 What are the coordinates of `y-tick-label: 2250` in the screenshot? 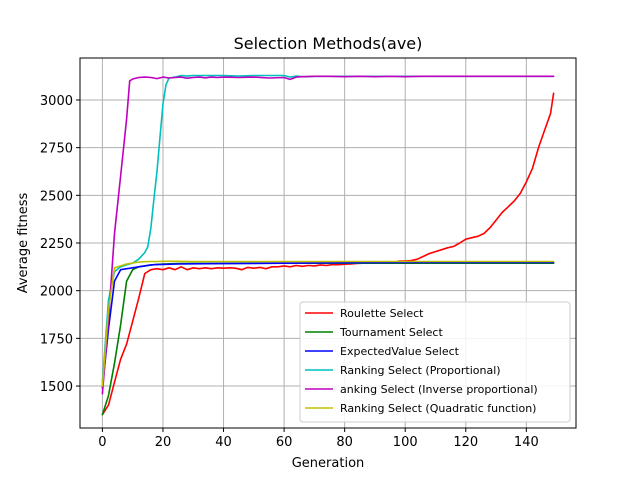 It's located at (56, 244).